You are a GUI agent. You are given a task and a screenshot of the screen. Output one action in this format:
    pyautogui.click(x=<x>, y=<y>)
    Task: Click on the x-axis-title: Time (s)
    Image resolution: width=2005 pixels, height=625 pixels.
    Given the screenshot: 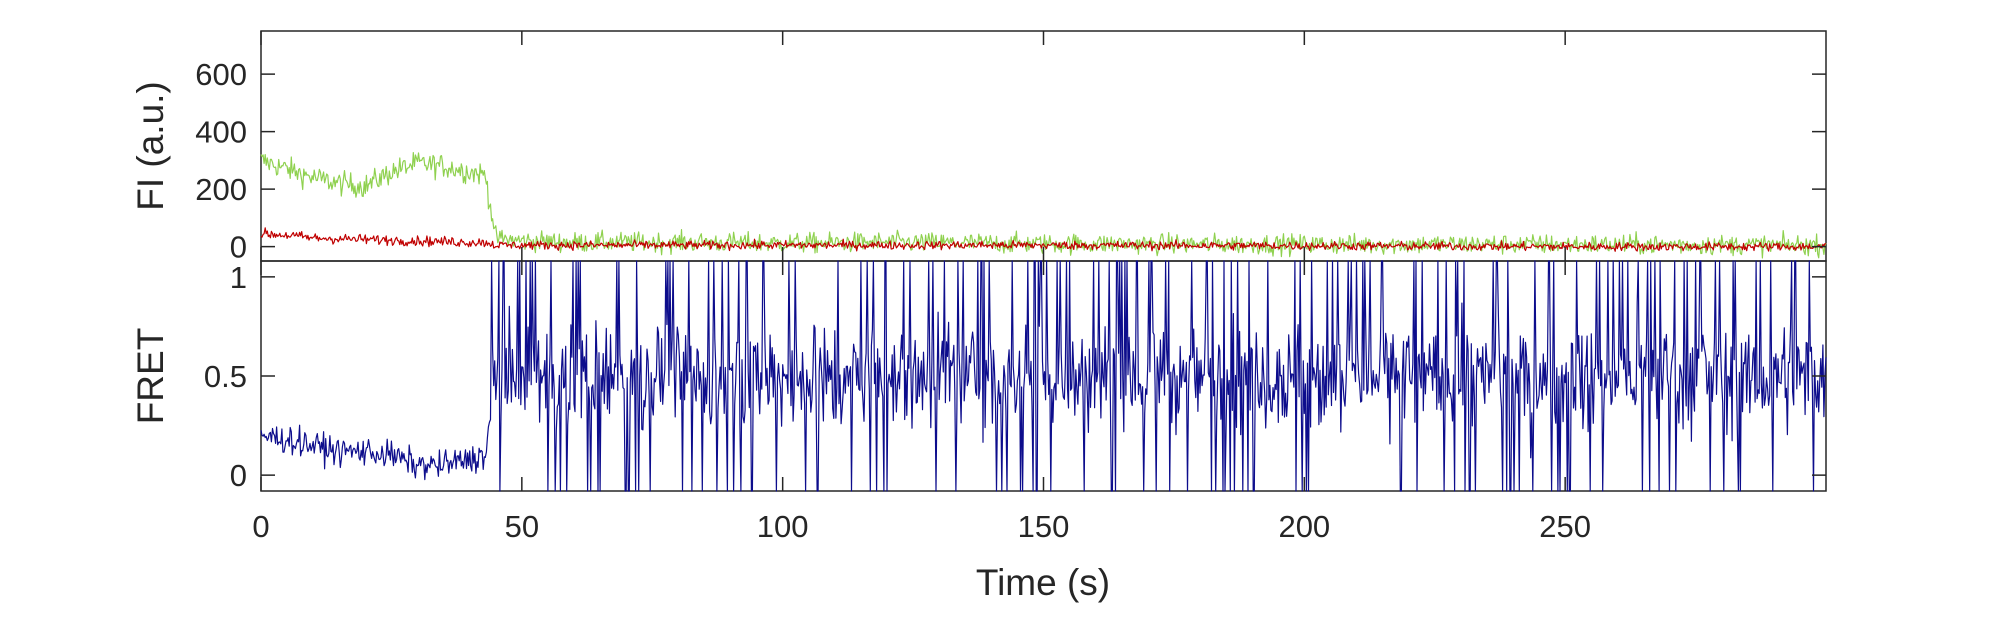 What is the action you would take?
    pyautogui.click(x=1043, y=582)
    